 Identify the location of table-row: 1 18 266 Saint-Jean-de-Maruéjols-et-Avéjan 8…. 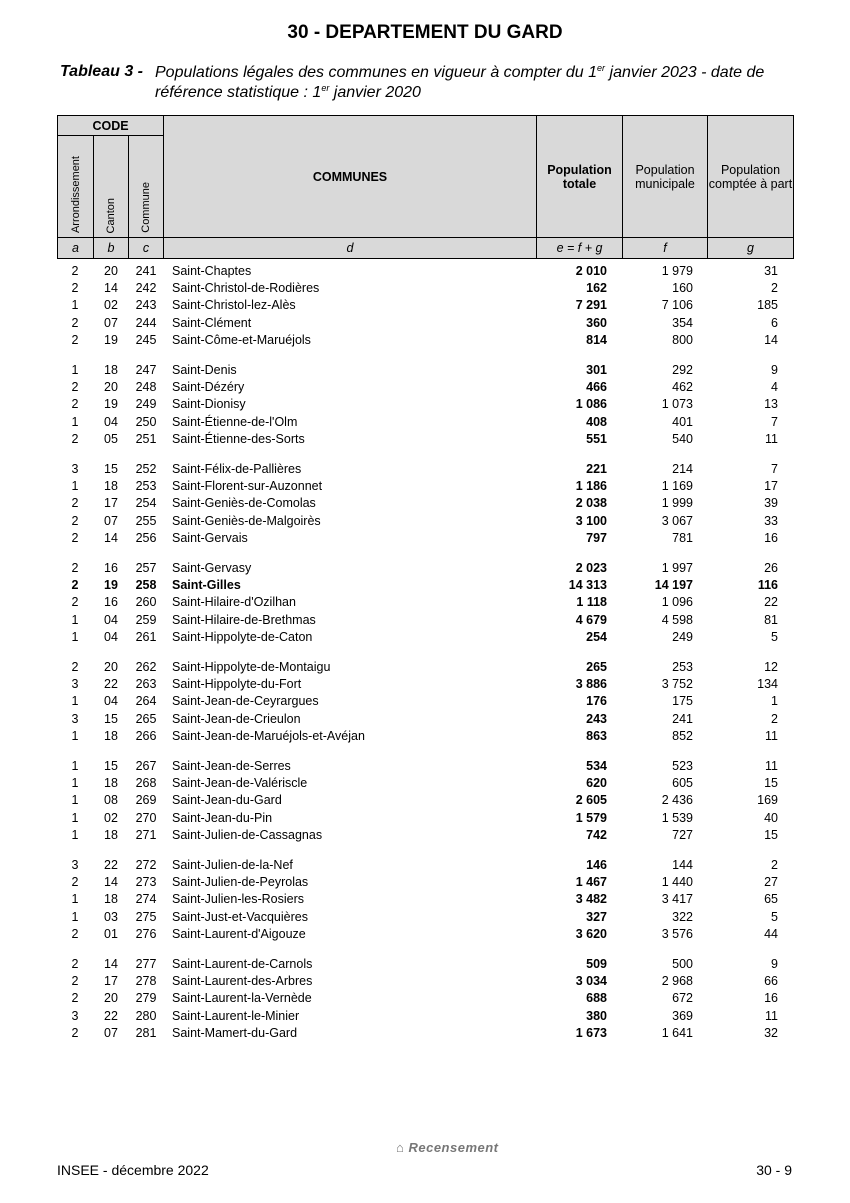
(425, 736).